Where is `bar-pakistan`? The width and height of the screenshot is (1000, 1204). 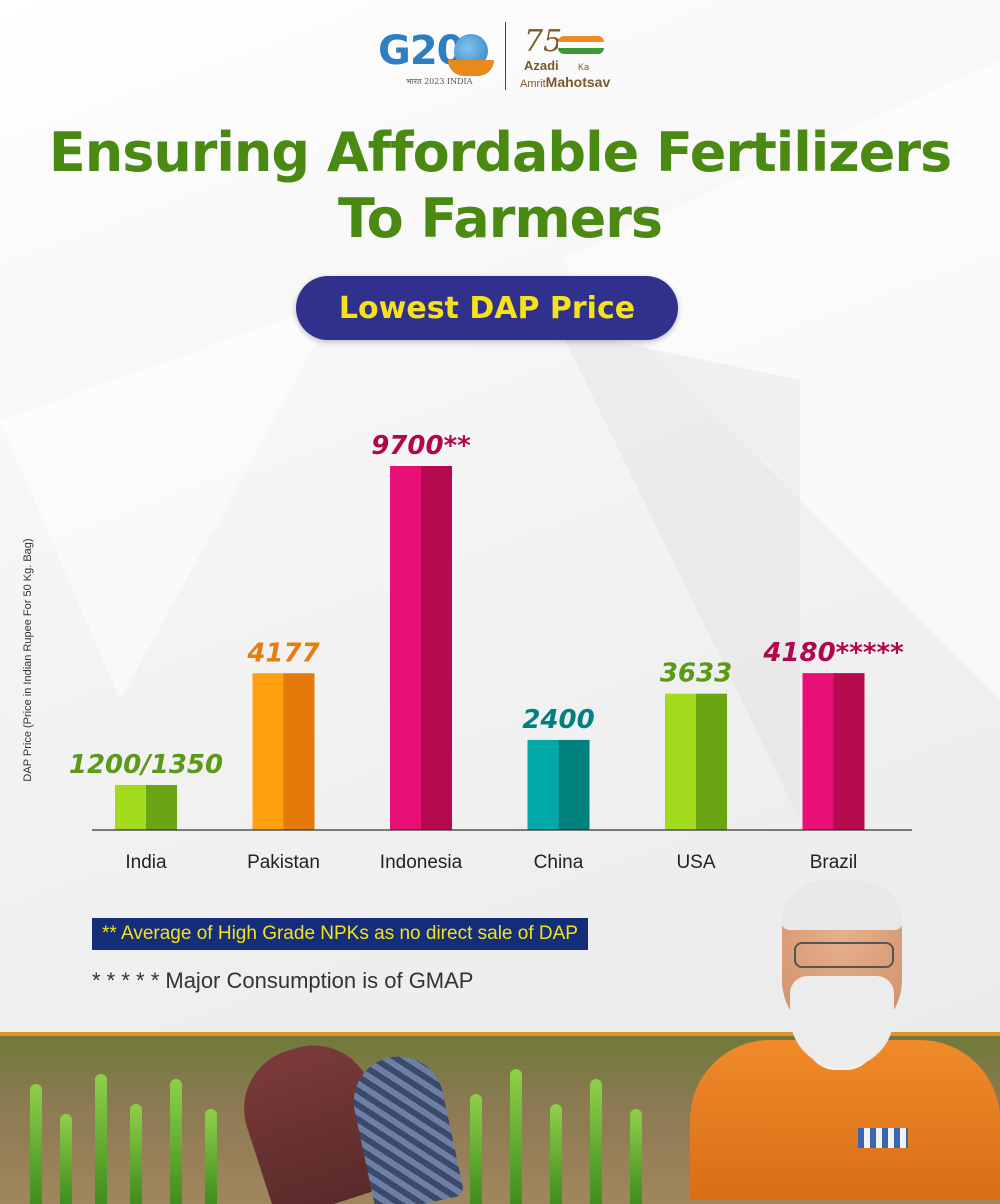
bar-pakistan is located at coordinates (268, 751).